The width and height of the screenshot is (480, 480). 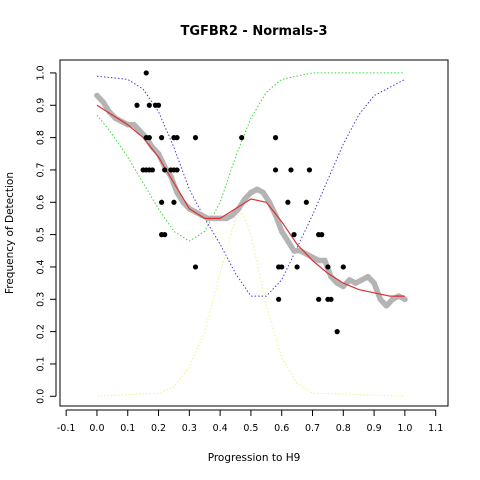 What do you see at coordinates (250, 428) in the screenshot?
I see `x-tick-label: 0.5` at bounding box center [250, 428].